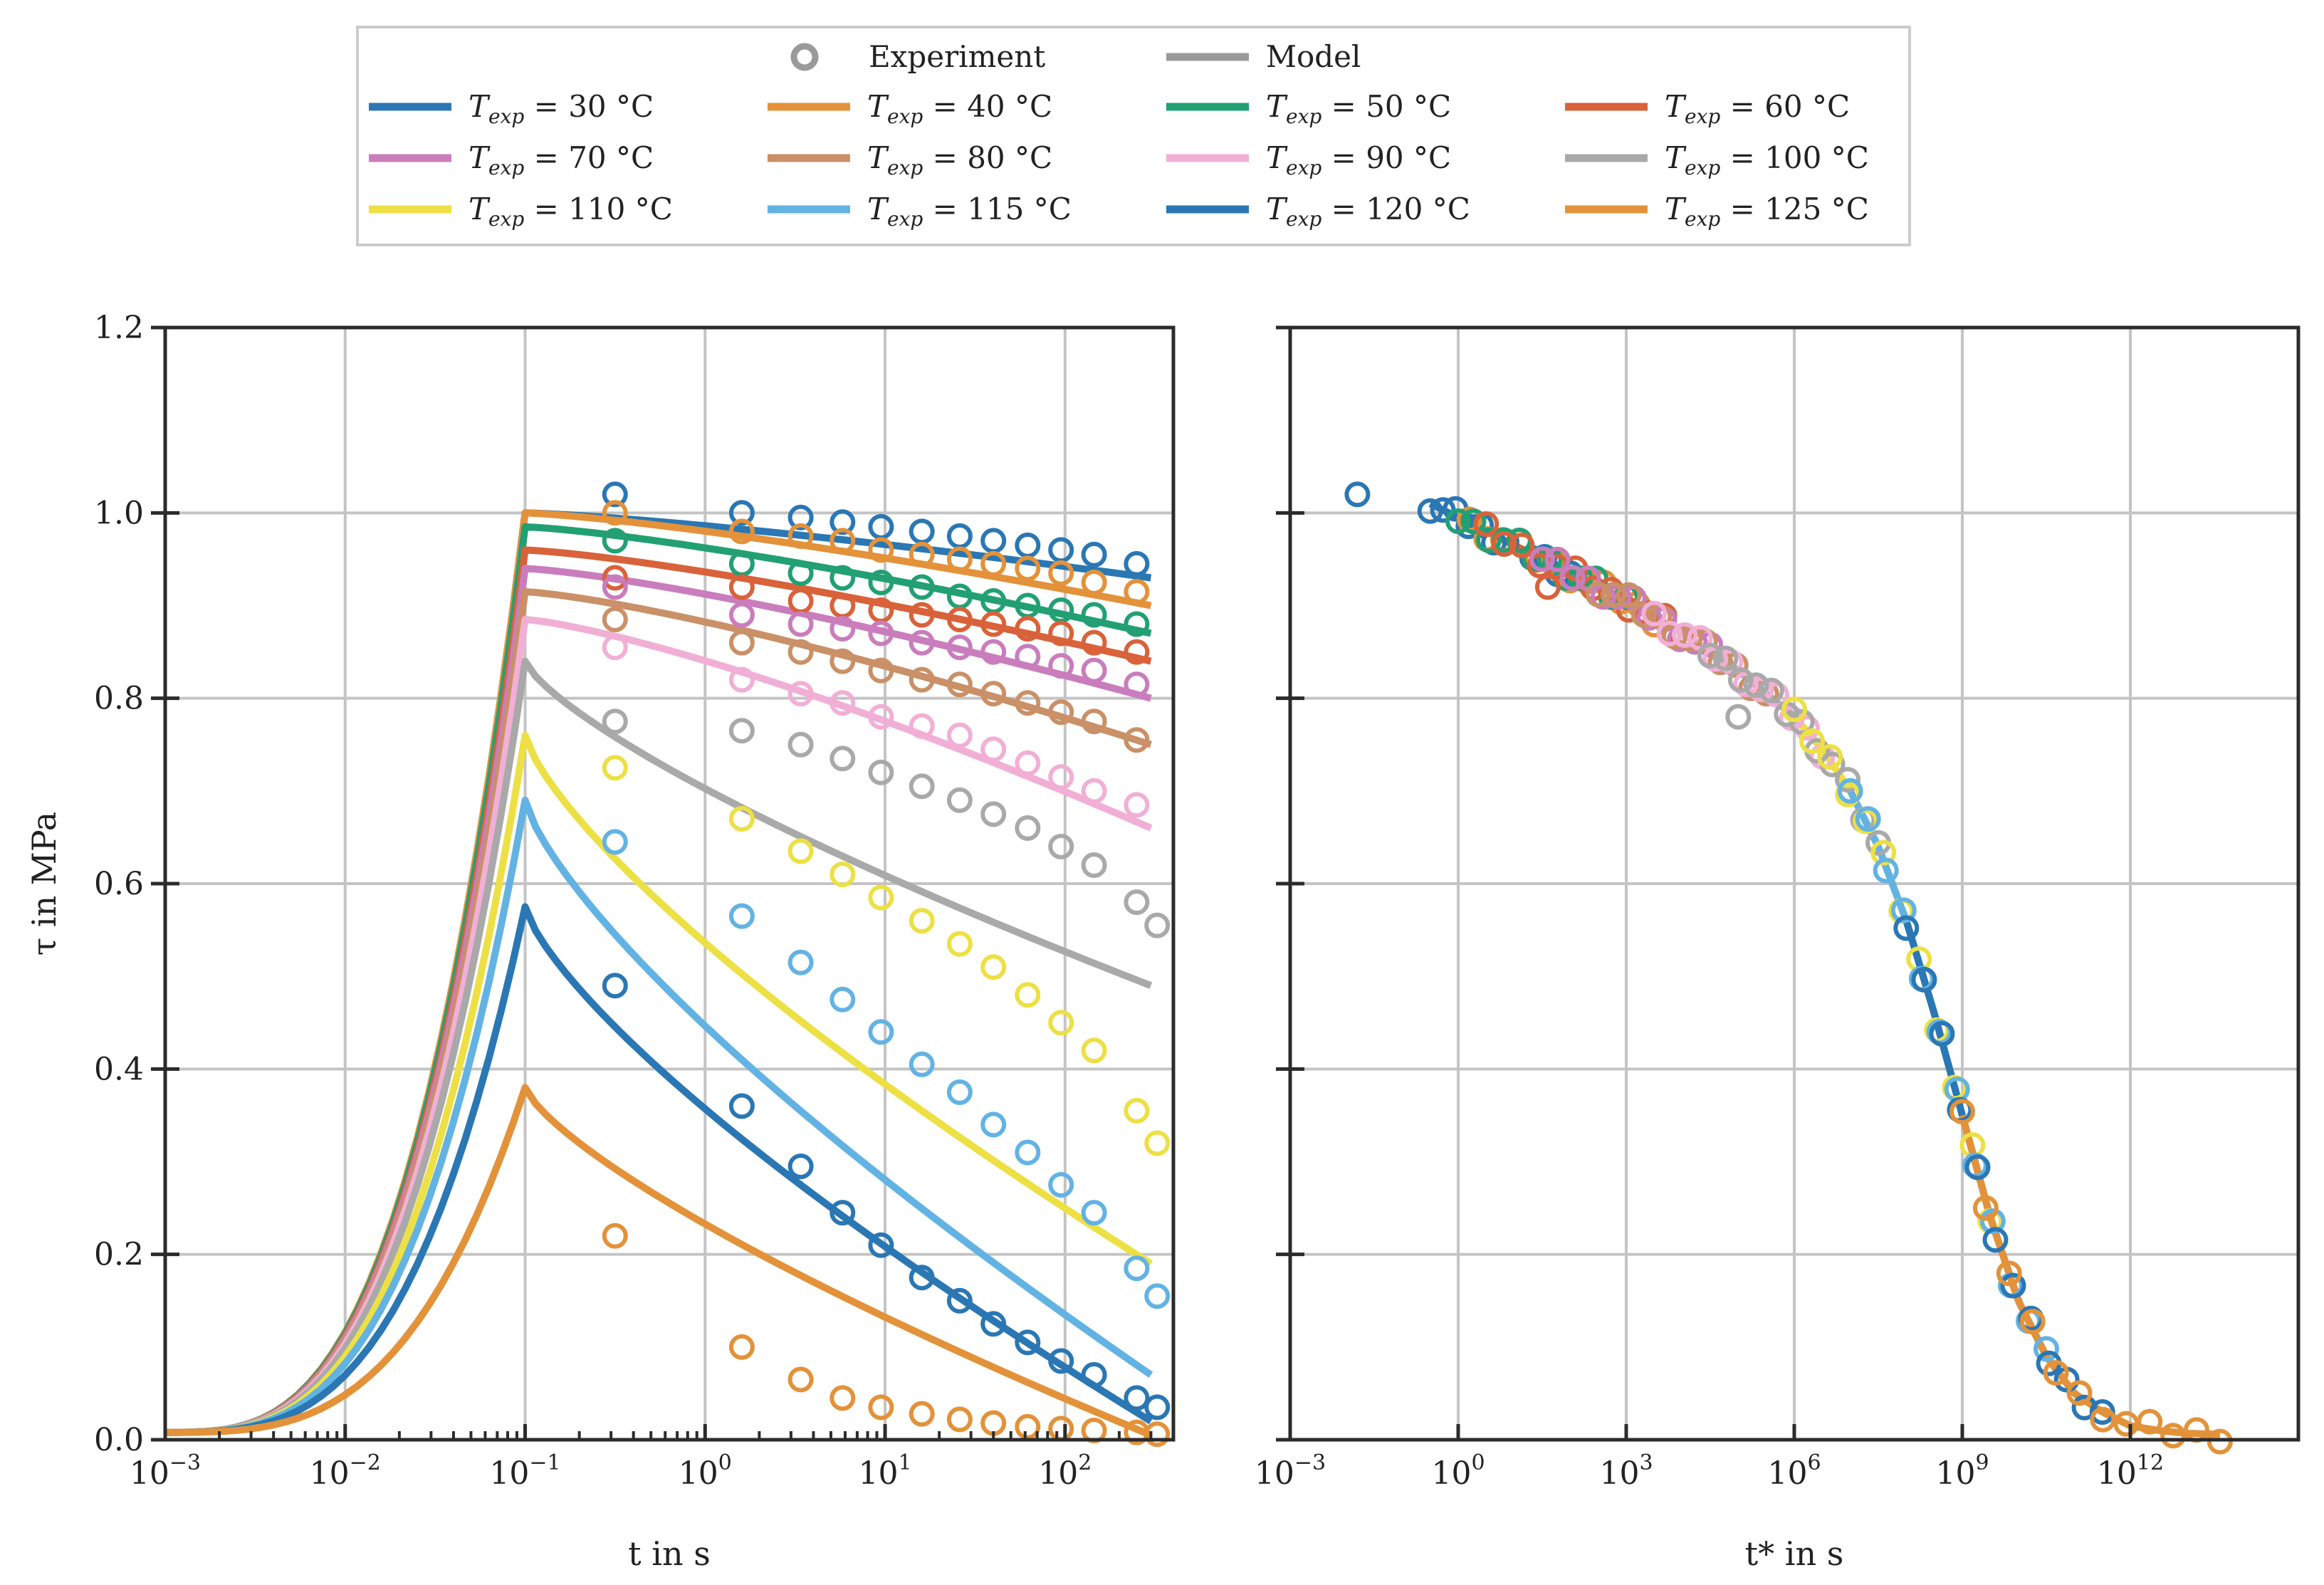 The image size is (2324, 1585). I want to click on legend-entry-label: Texp = 70 °C, so click(561, 159).